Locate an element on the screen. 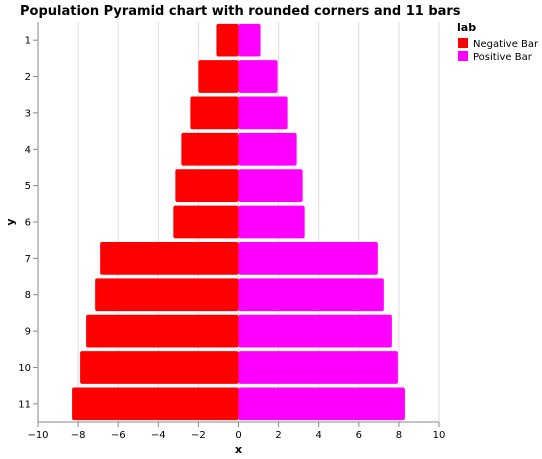  y-tick-label-8: 8 is located at coordinates (28, 295).